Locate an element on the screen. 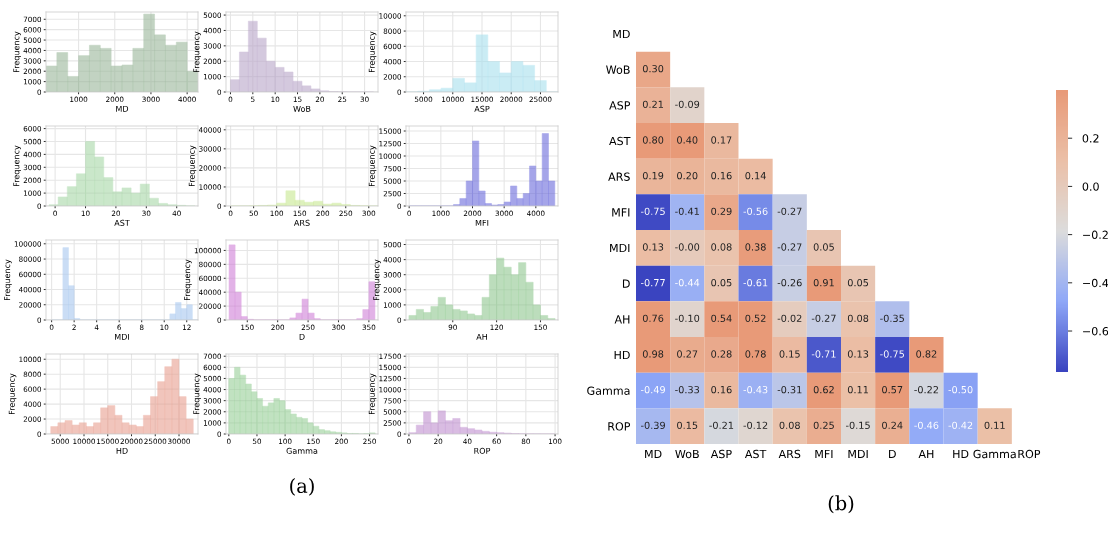  text: (b) is located at coordinates (841, 504).